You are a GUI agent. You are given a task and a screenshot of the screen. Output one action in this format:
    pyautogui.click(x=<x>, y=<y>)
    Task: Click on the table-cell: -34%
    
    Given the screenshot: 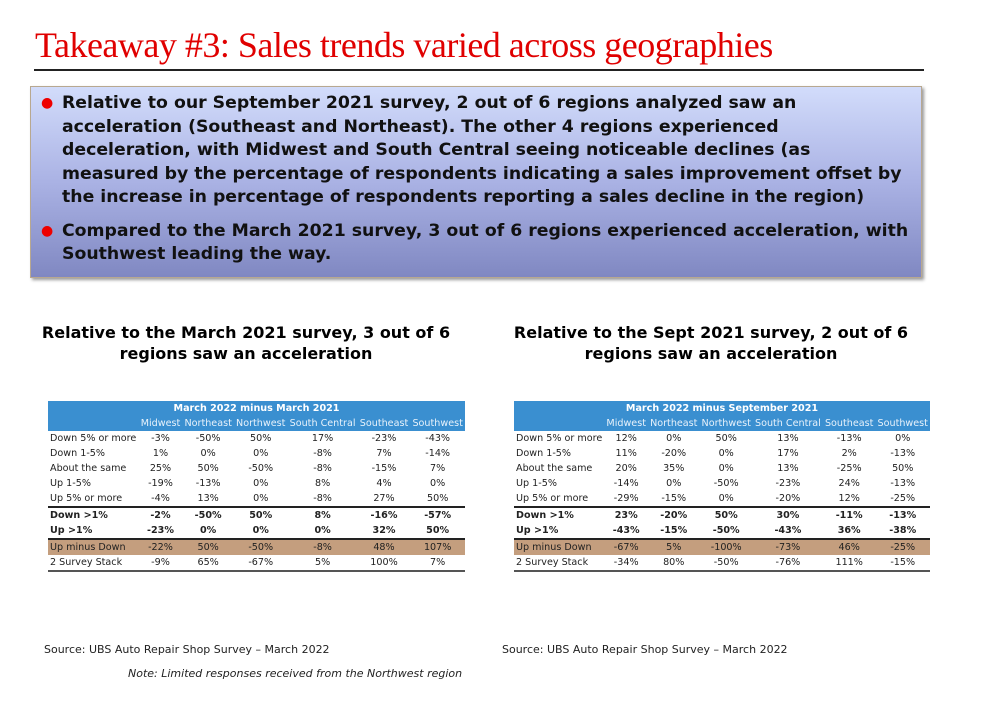 What is the action you would take?
    pyautogui.click(x=626, y=563)
    